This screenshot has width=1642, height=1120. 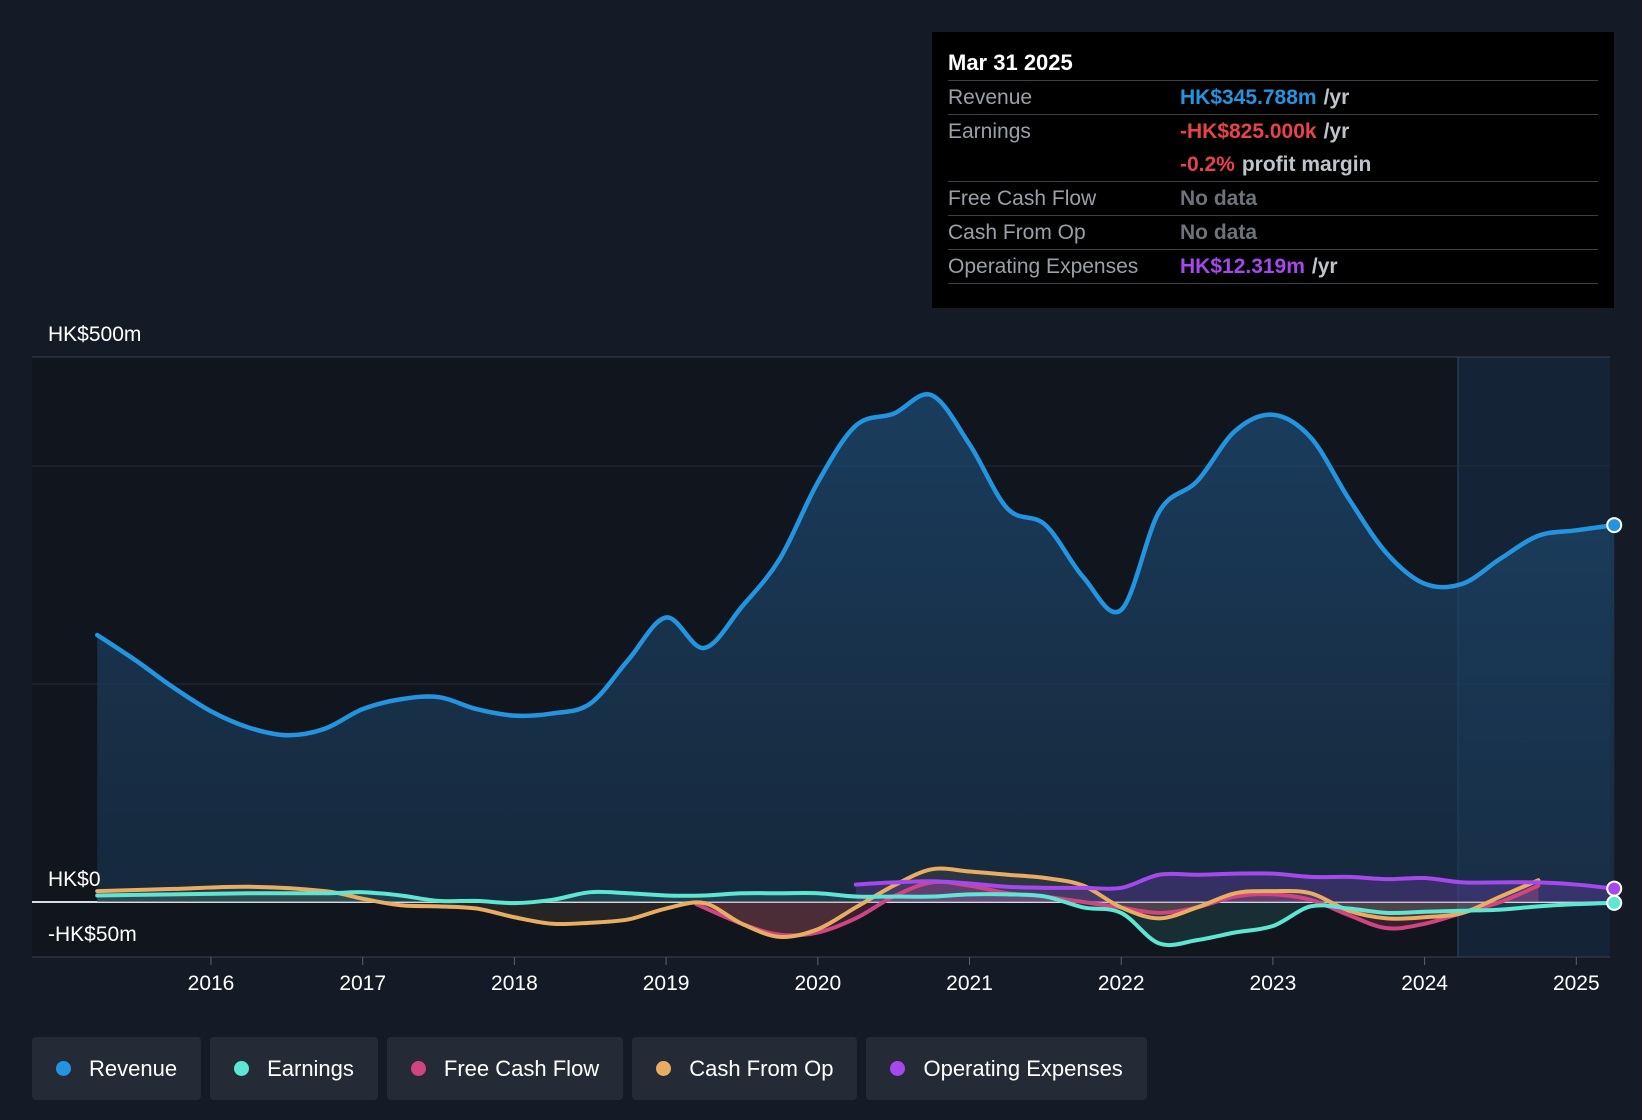 What do you see at coordinates (856, 918) in the screenshot?
I see `line-earnings` at bounding box center [856, 918].